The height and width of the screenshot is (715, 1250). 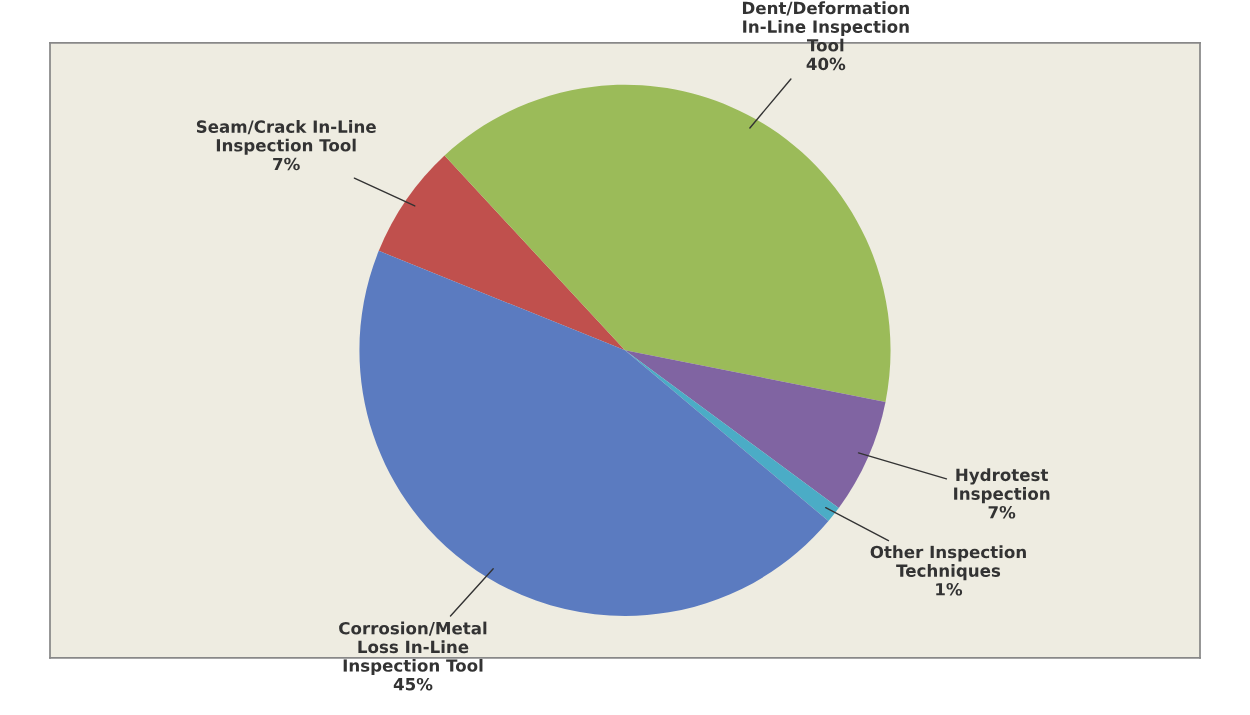 I want to click on data-label: 1%, so click(x=949, y=589).